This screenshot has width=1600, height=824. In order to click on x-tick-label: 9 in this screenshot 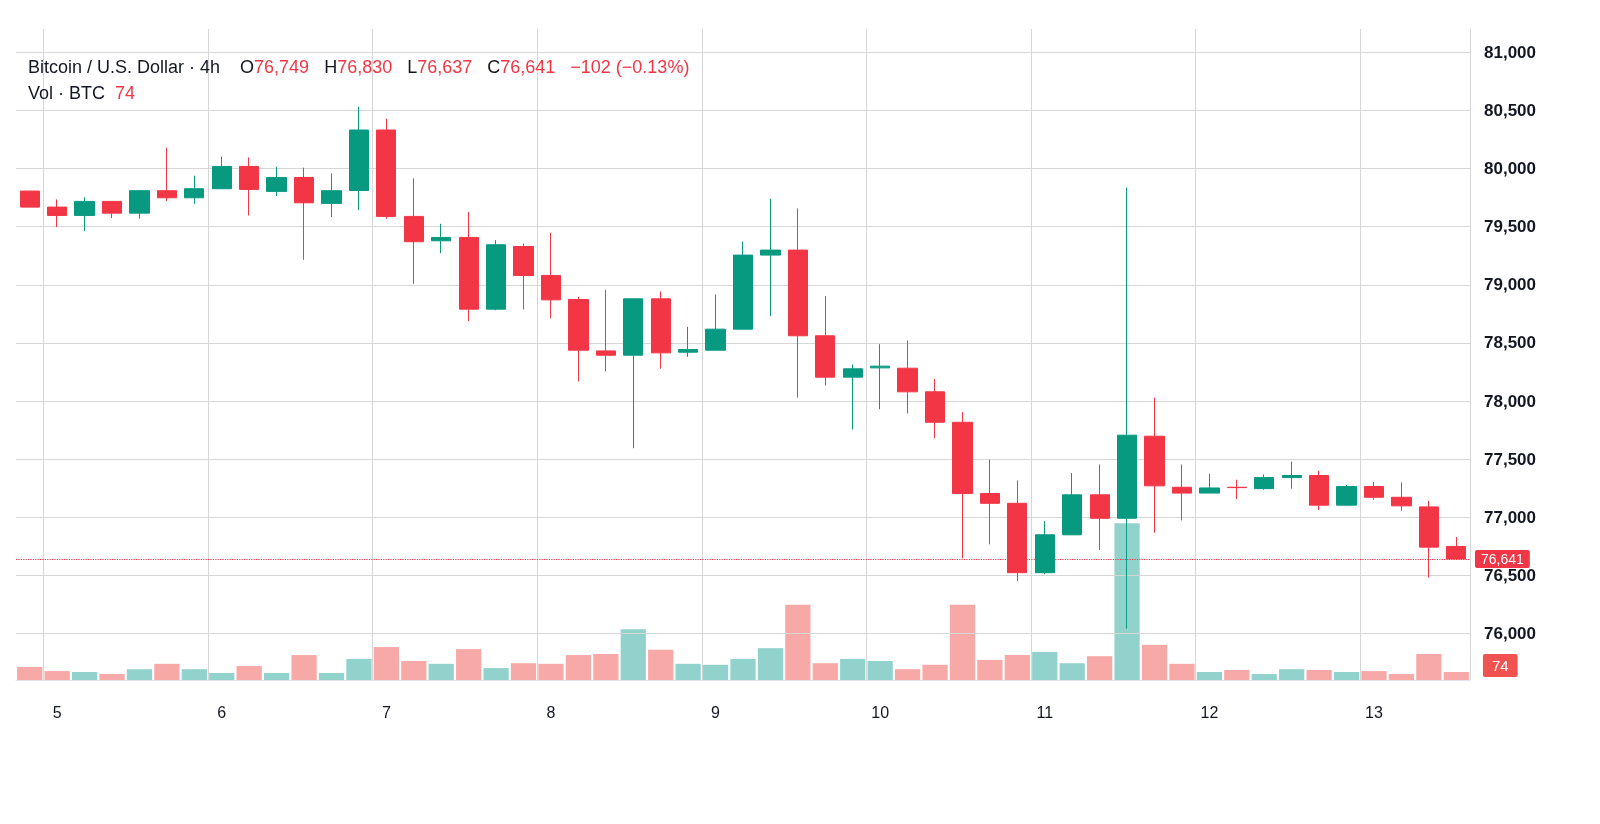, I will do `click(716, 712)`.